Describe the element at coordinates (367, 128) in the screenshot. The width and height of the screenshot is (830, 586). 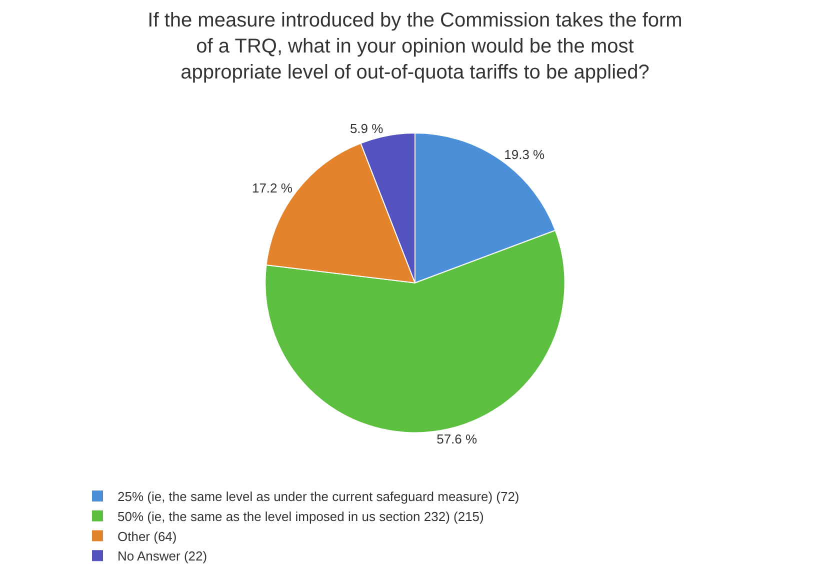
I see `data-label: 5.9 %` at that location.